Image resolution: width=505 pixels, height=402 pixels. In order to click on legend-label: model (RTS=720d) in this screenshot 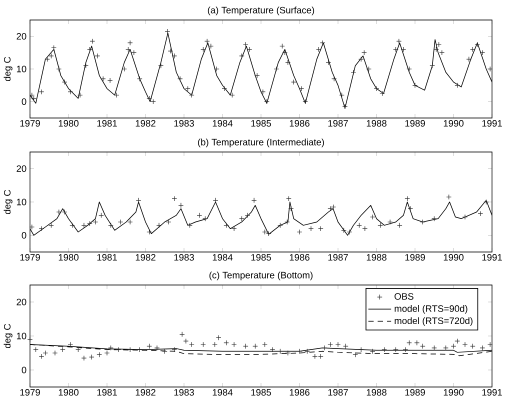, I will do `click(433, 321)`.